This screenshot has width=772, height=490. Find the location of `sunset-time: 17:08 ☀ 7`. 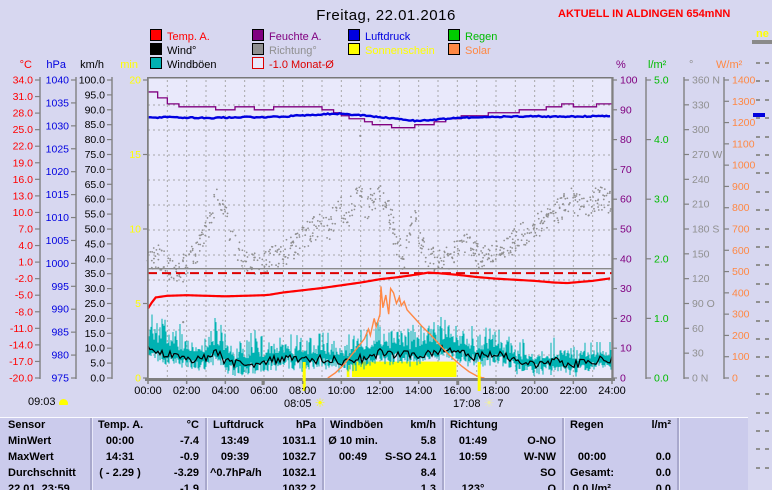

sunset-time: 17:08 ☀ 7 is located at coordinates (478, 403).